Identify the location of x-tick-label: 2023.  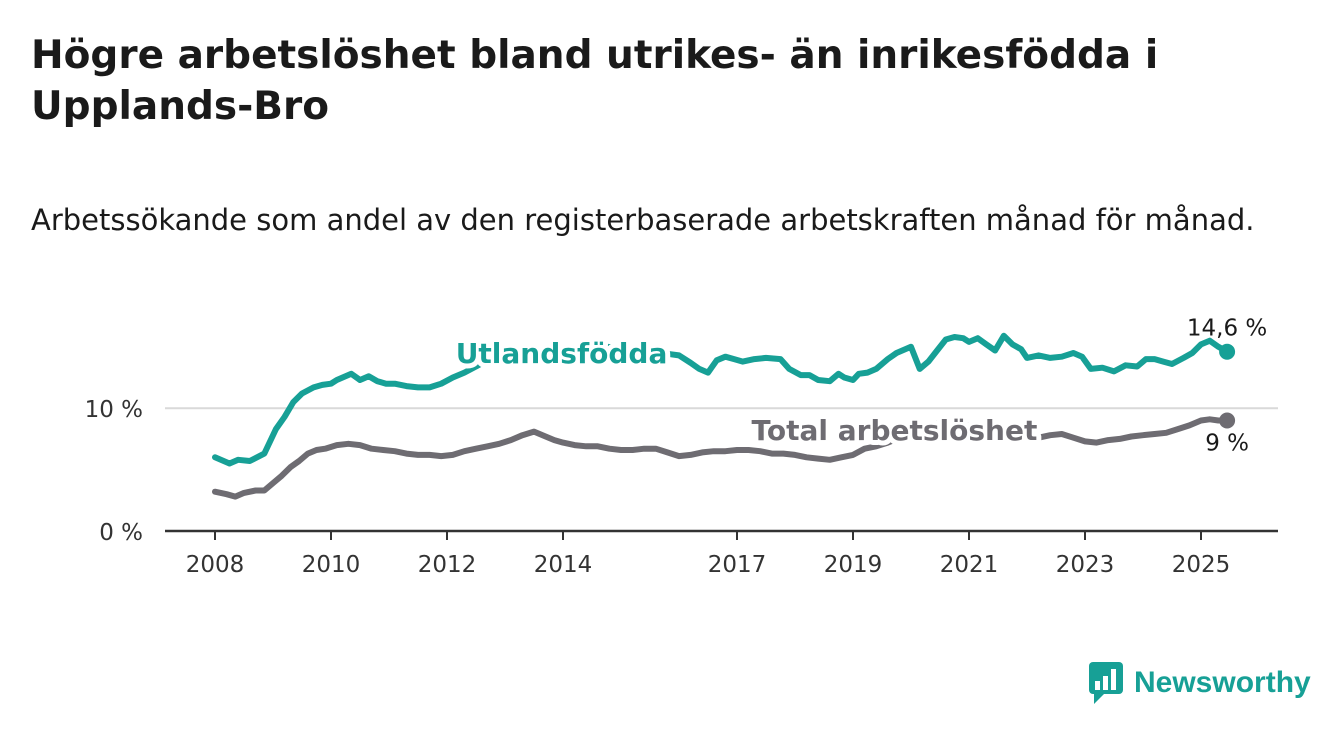
(1085, 565).